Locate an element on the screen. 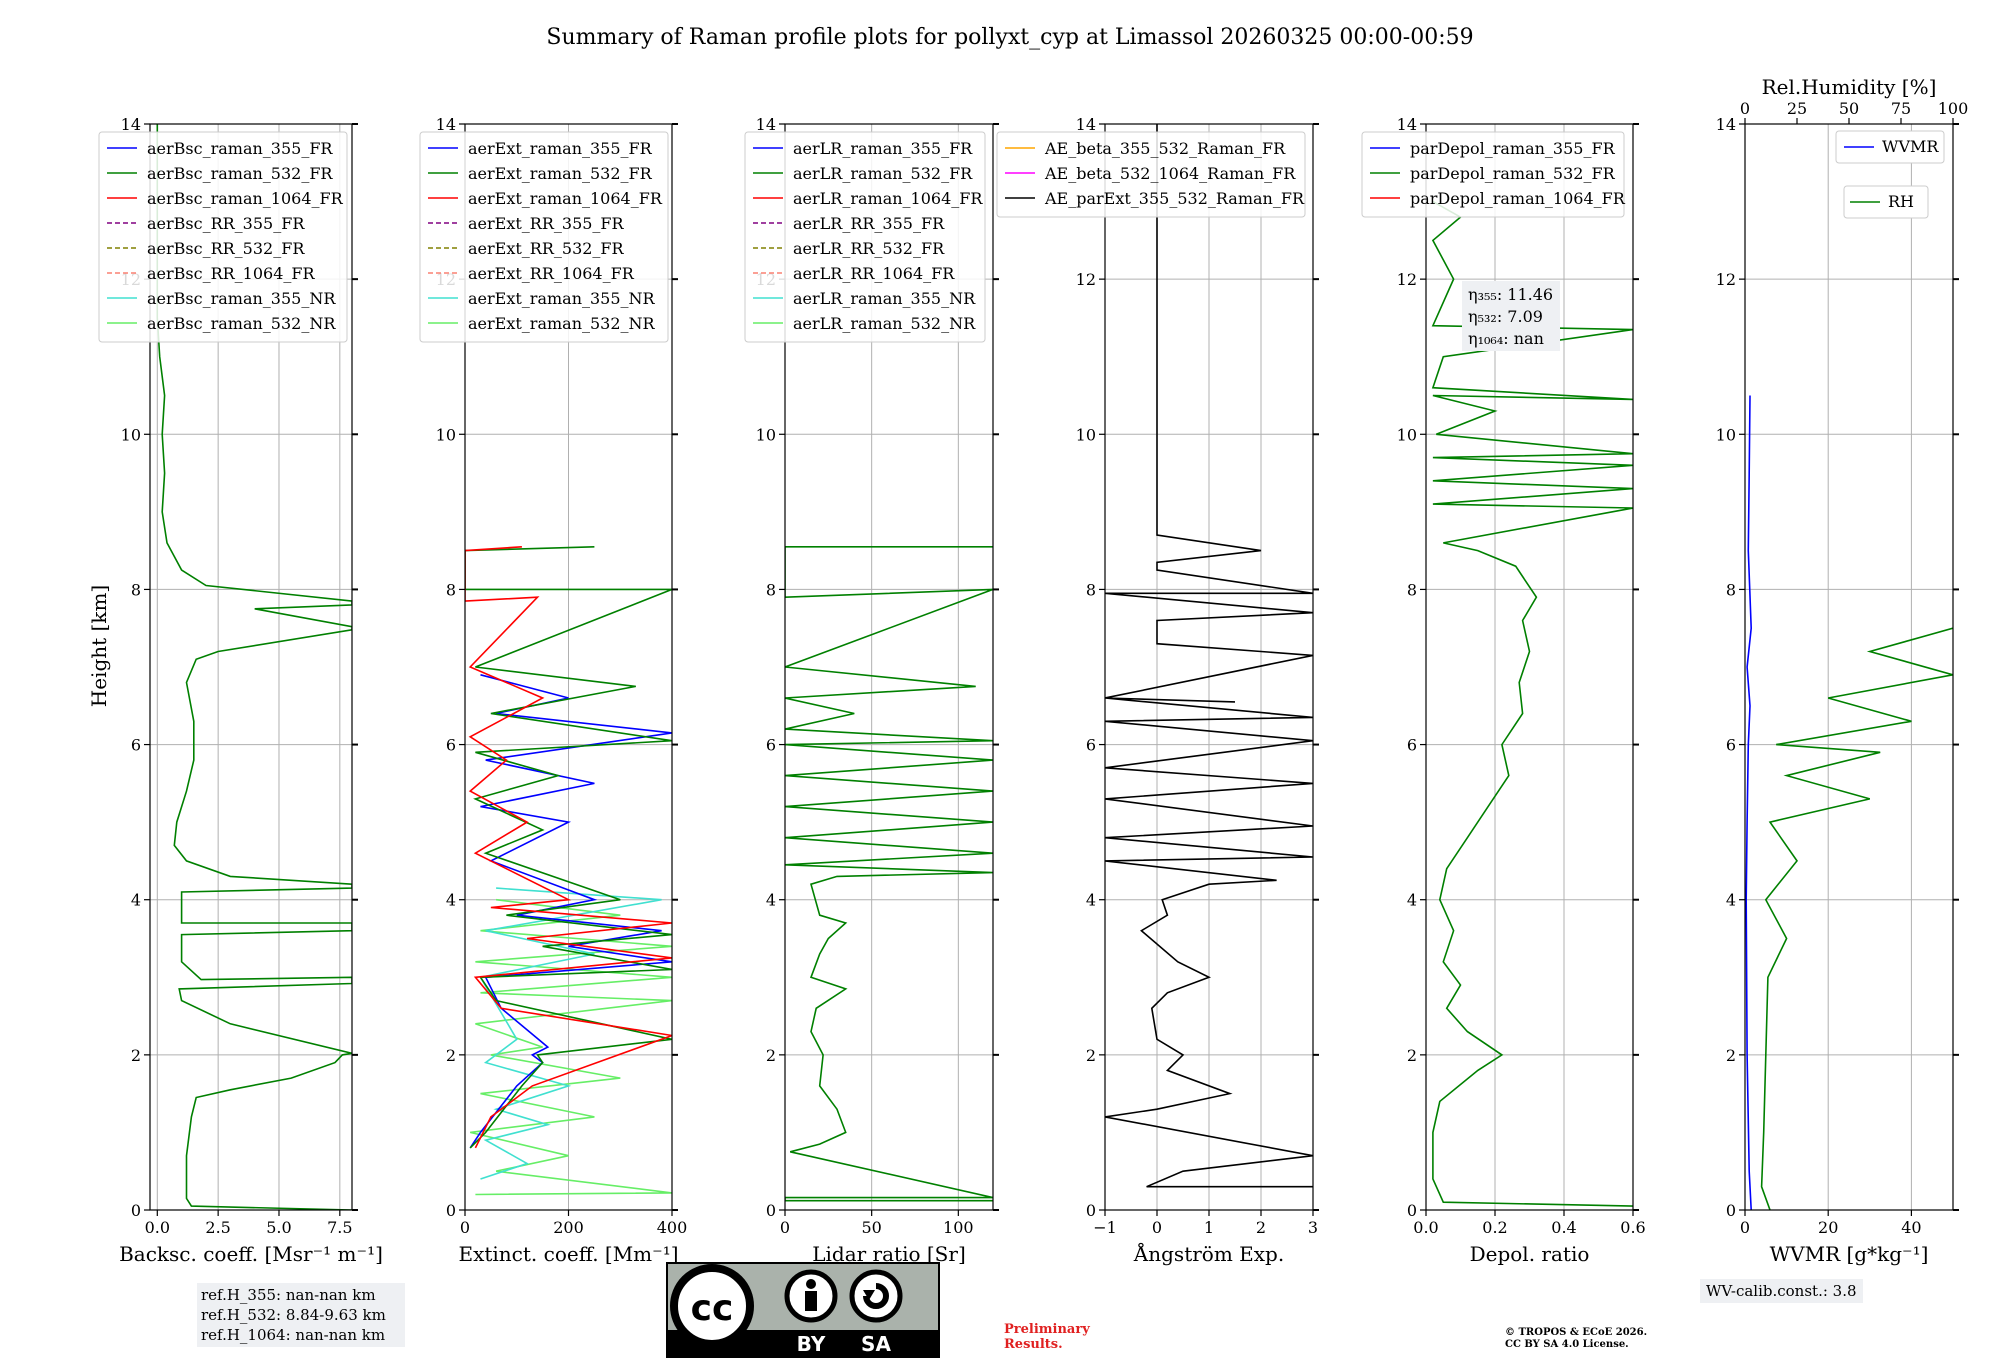 This screenshot has height=1360, width=2000. x-axis-label: Depol. ratio is located at coordinates (1530, 1254).